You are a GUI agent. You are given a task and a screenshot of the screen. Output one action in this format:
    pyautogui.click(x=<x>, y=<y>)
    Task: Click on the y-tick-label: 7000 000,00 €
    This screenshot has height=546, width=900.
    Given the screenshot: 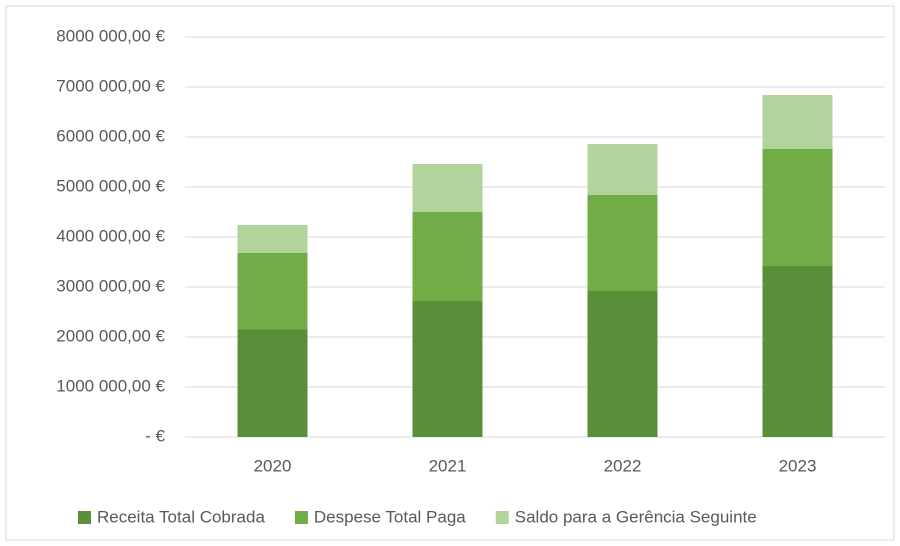 What is the action you would take?
    pyautogui.click(x=110, y=85)
    